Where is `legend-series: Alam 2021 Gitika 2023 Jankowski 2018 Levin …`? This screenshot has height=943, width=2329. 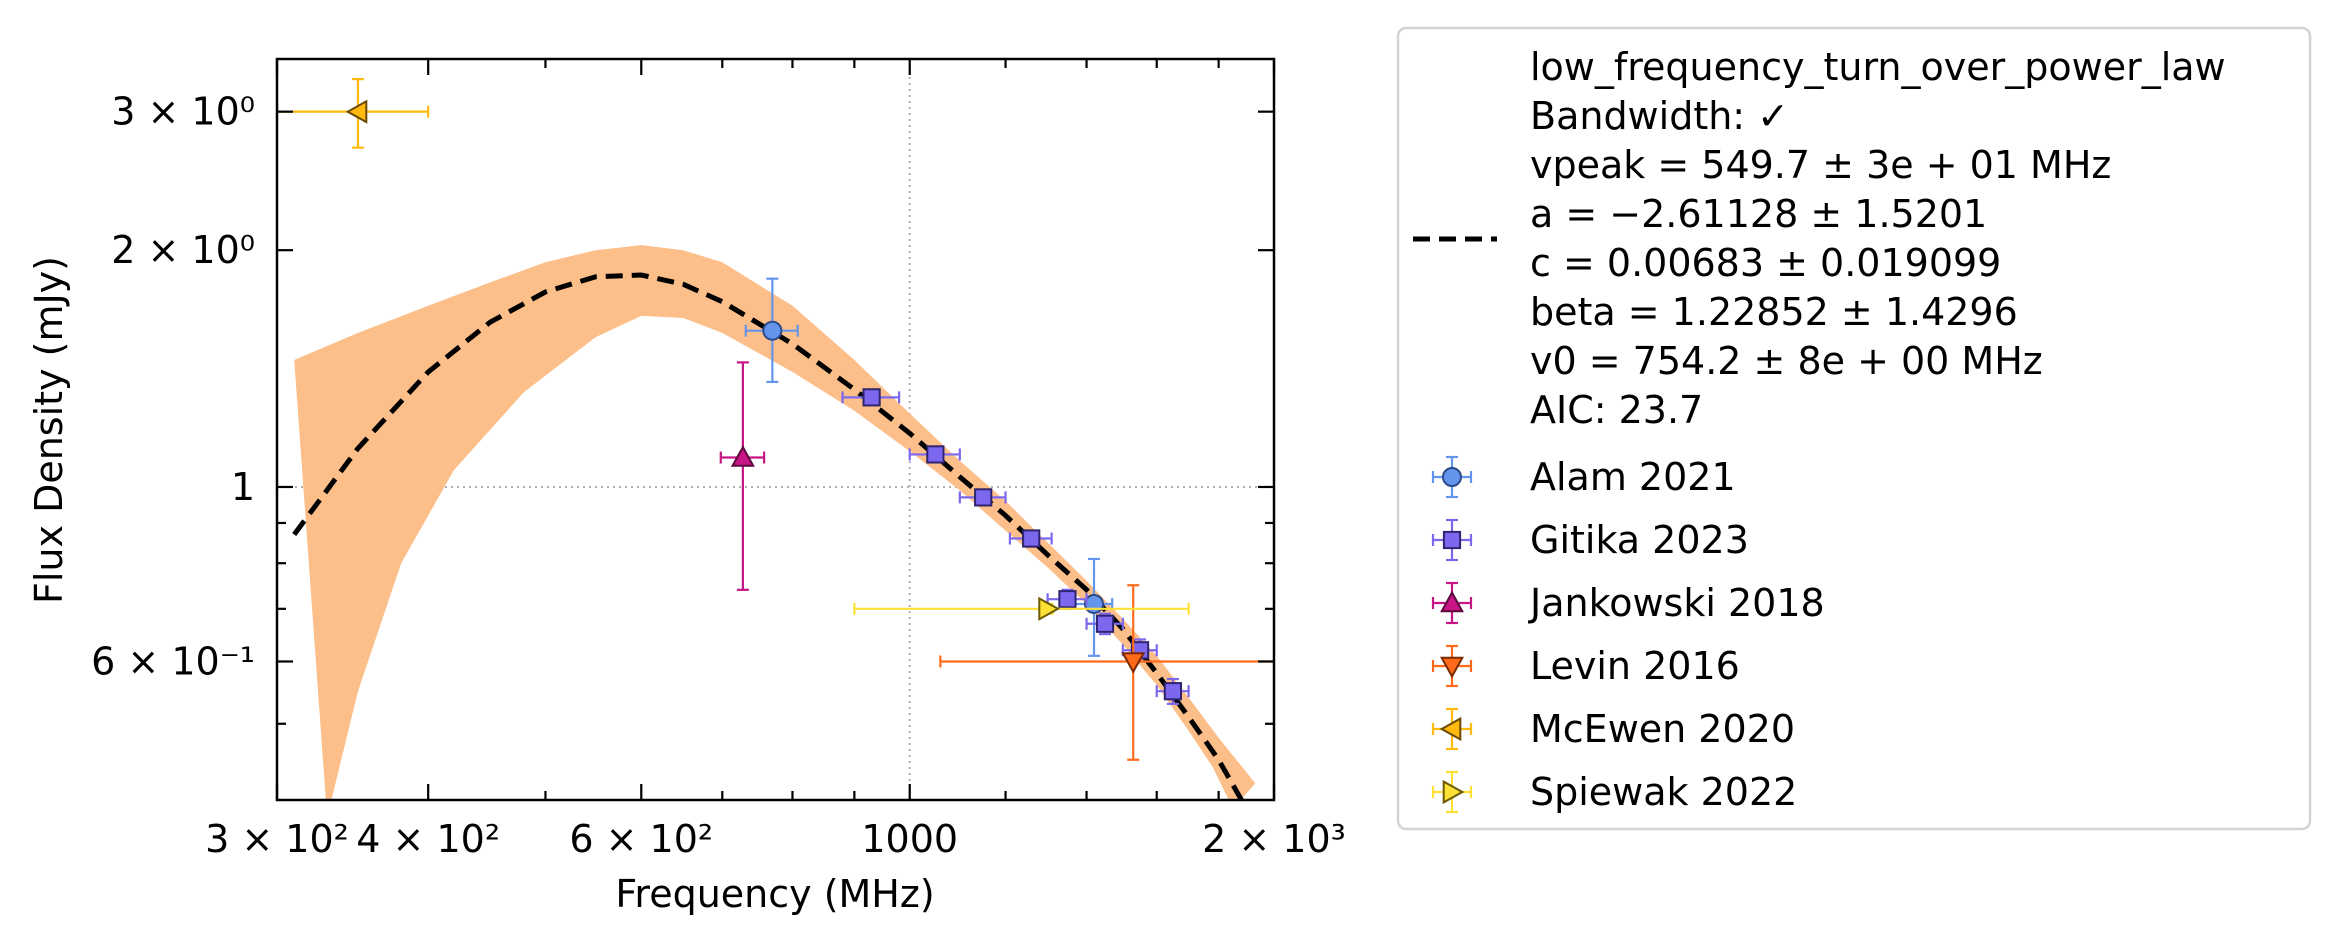 legend-series: Alam 2021 Gitika 2023 Jankowski 2018 Levin … is located at coordinates (1628, 634).